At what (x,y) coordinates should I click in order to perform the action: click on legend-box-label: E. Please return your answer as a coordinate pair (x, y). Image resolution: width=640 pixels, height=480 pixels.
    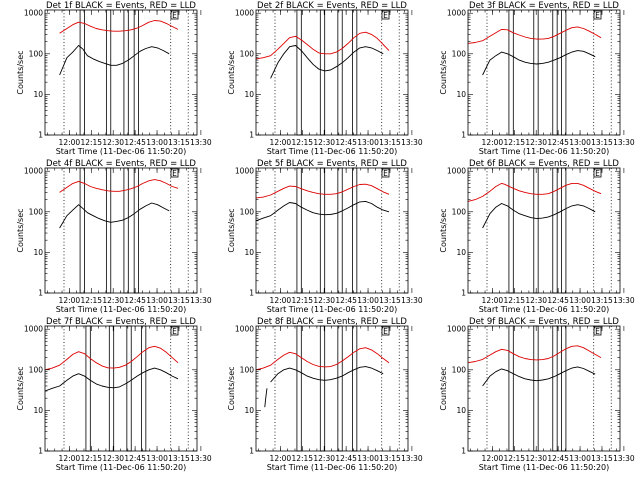
    Looking at the image, I should click on (385, 173).